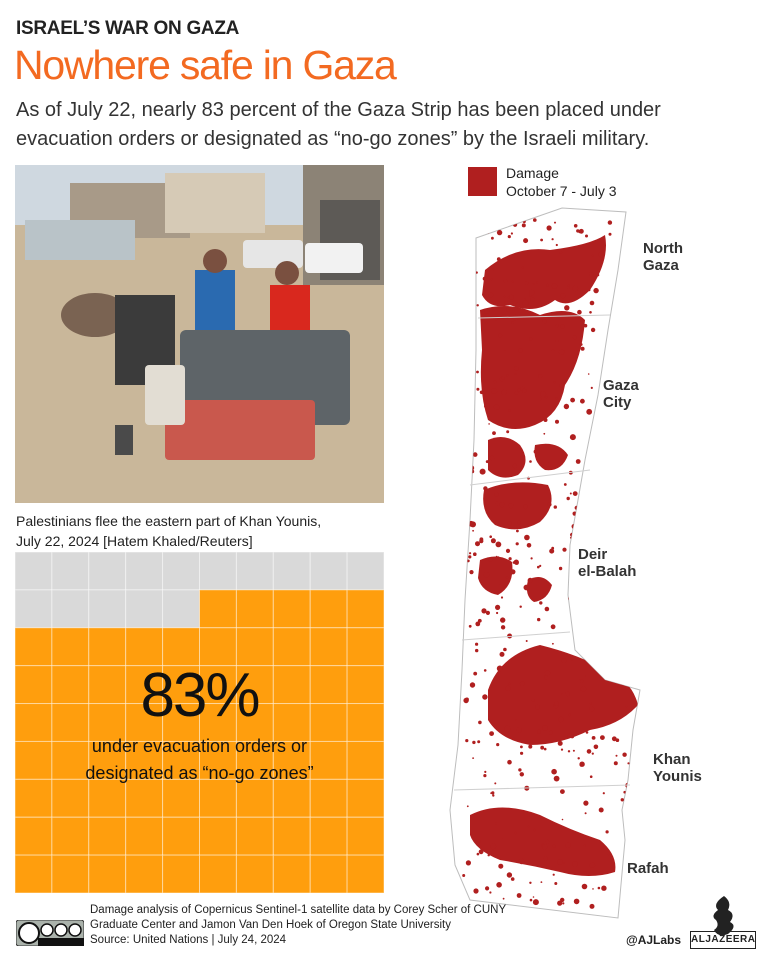  I want to click on kicker: ISRAEL’S WAR ON GAZA, so click(128, 28).